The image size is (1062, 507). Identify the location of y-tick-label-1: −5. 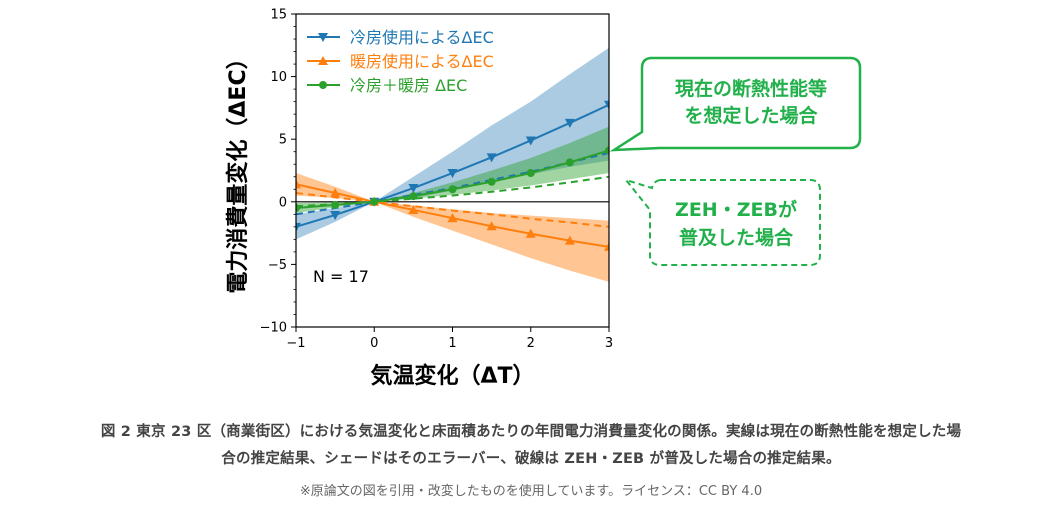
(277, 265).